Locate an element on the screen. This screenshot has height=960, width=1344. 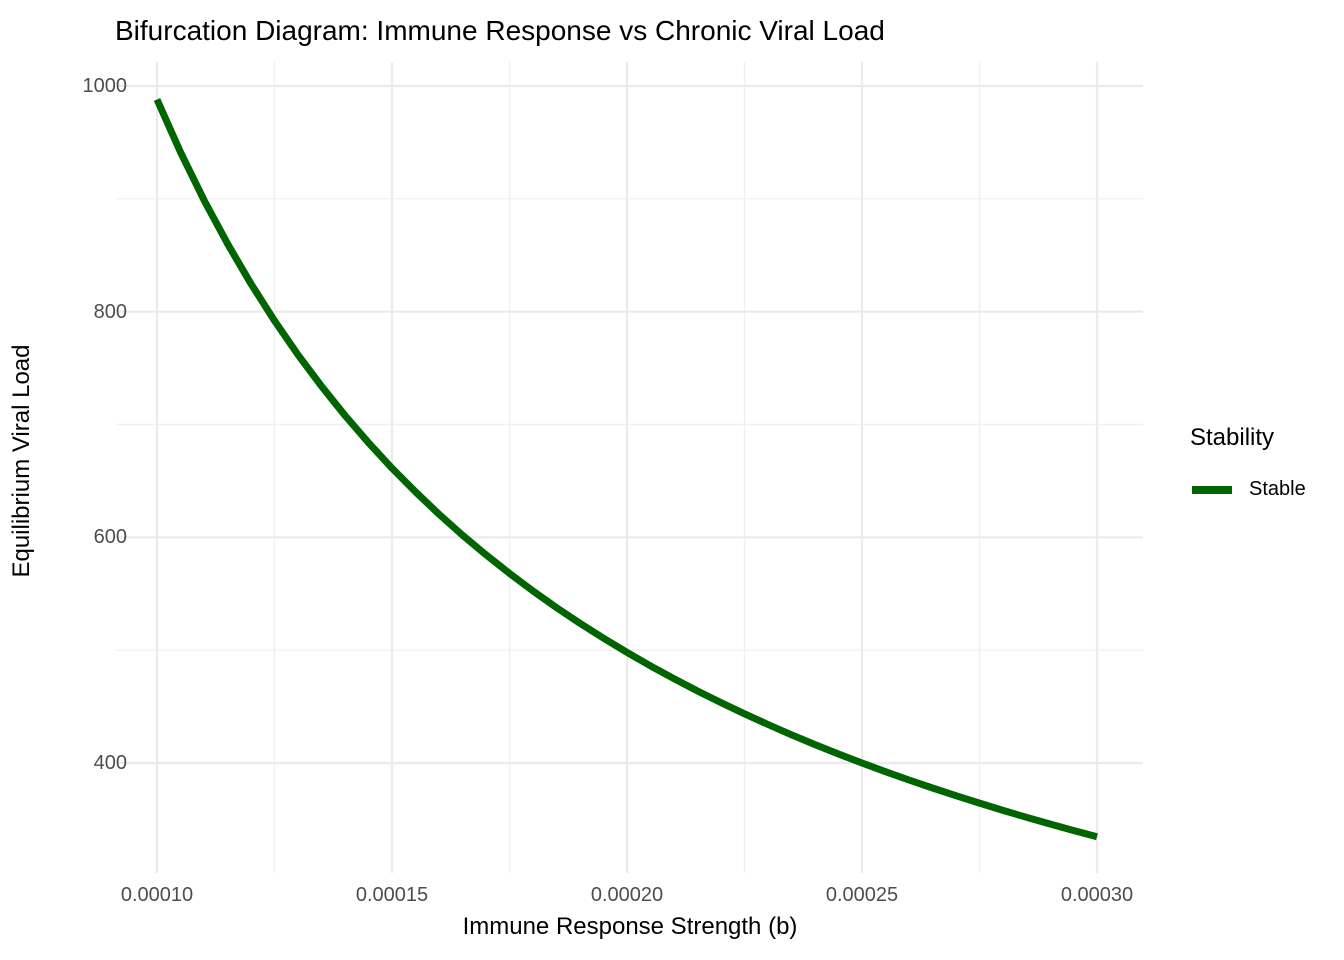
x-tick-label: 0.00015 is located at coordinates (392, 895).